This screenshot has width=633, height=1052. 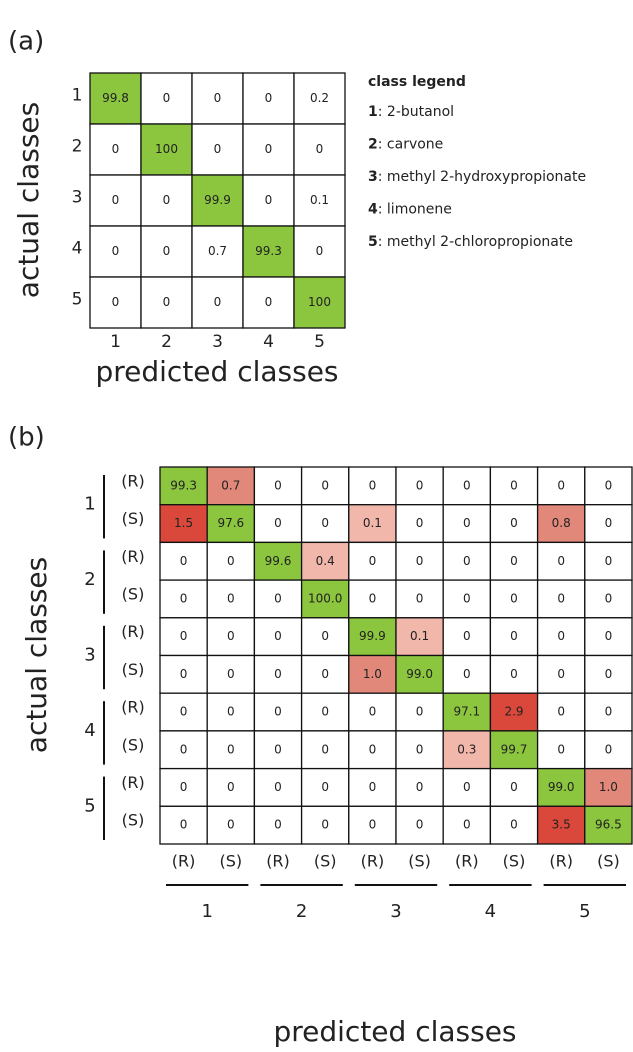 What do you see at coordinates (206, 911) in the screenshot?
I see `col-group-label: 1` at bounding box center [206, 911].